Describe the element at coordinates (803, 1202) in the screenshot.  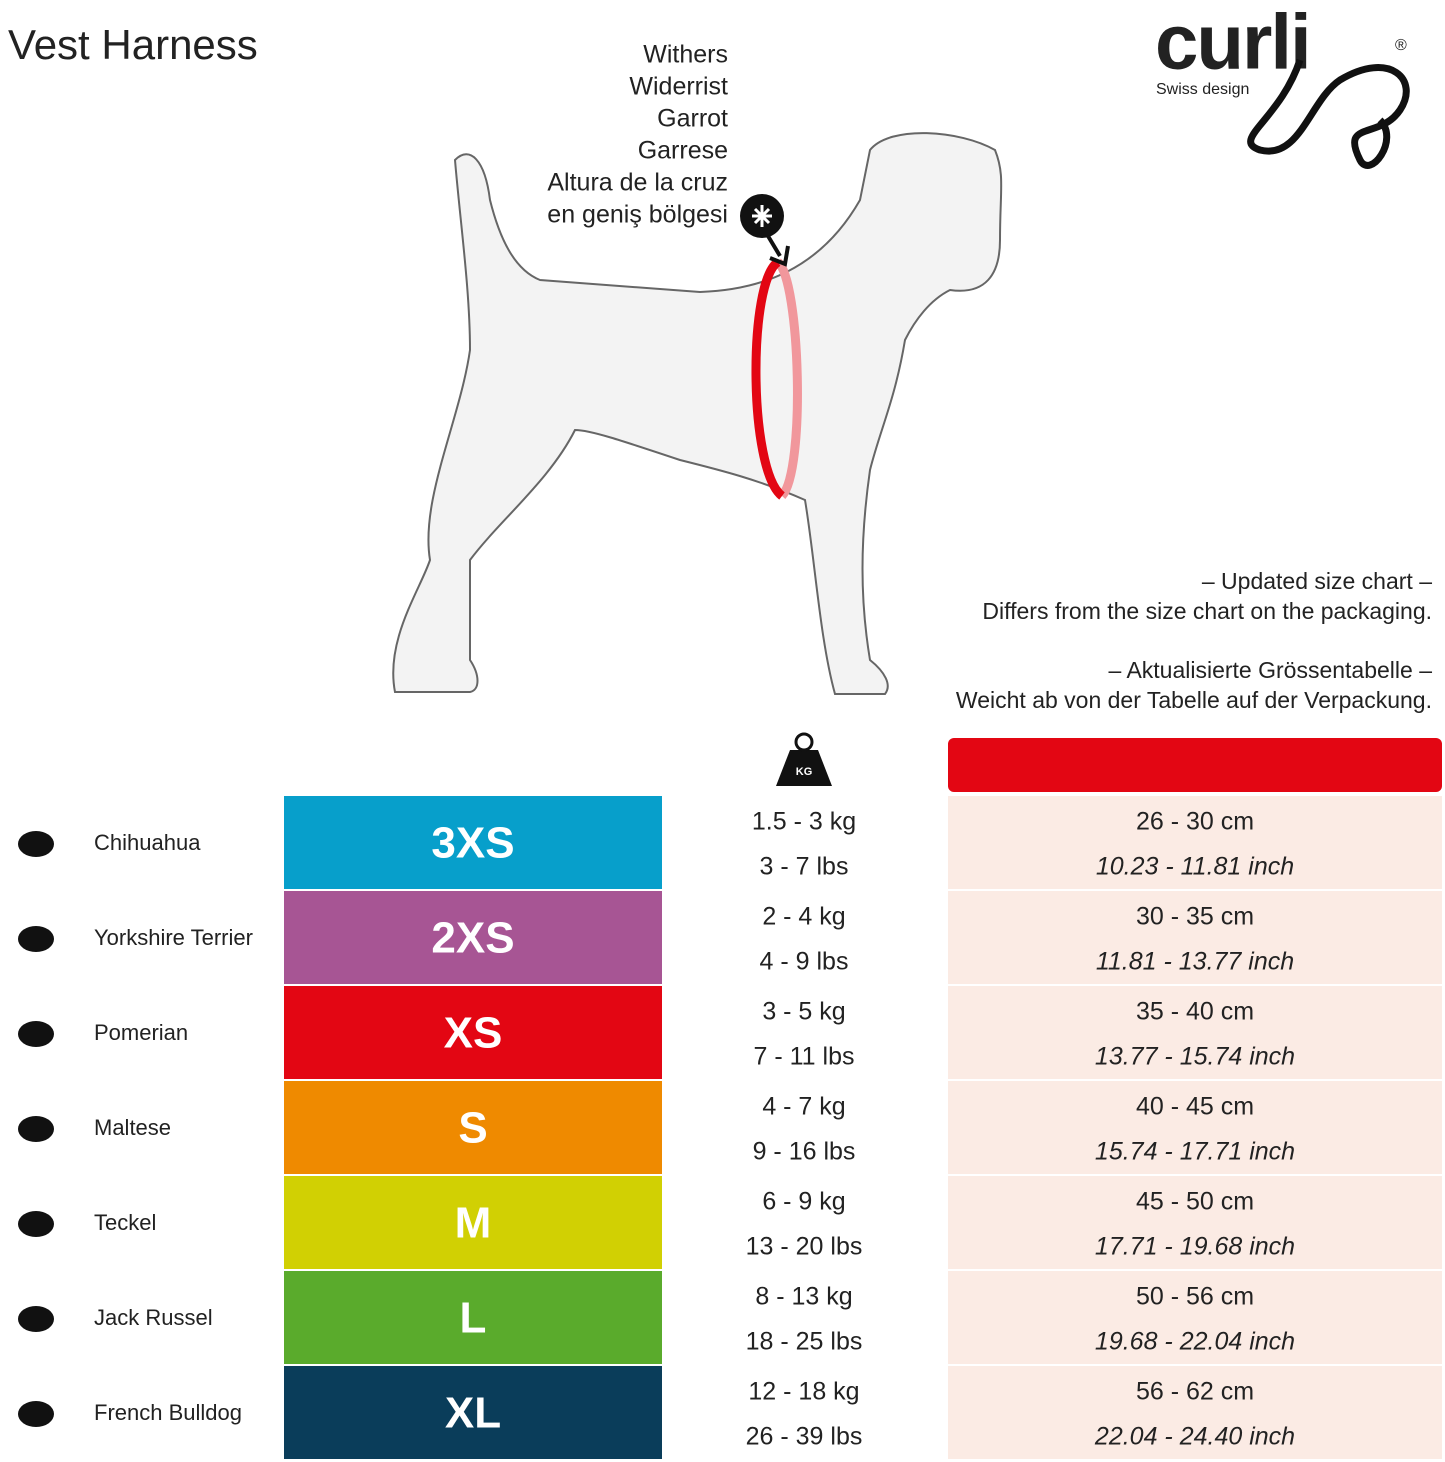
I see `weight-kg: 6 - 9 kg` at that location.